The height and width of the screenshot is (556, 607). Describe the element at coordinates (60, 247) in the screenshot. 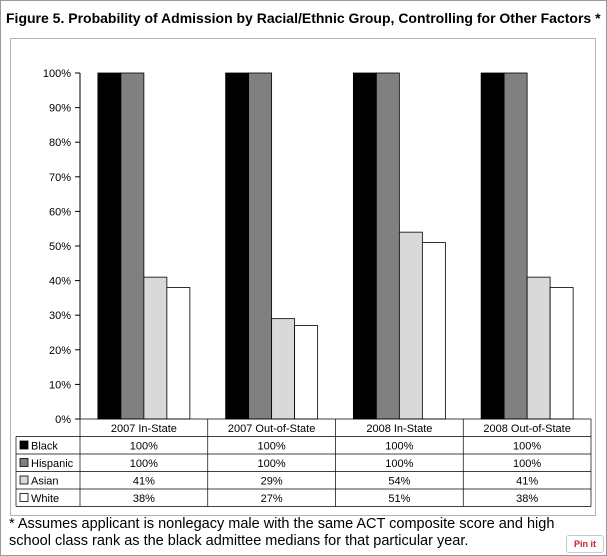

I see `y-tick-label: 50%` at that location.